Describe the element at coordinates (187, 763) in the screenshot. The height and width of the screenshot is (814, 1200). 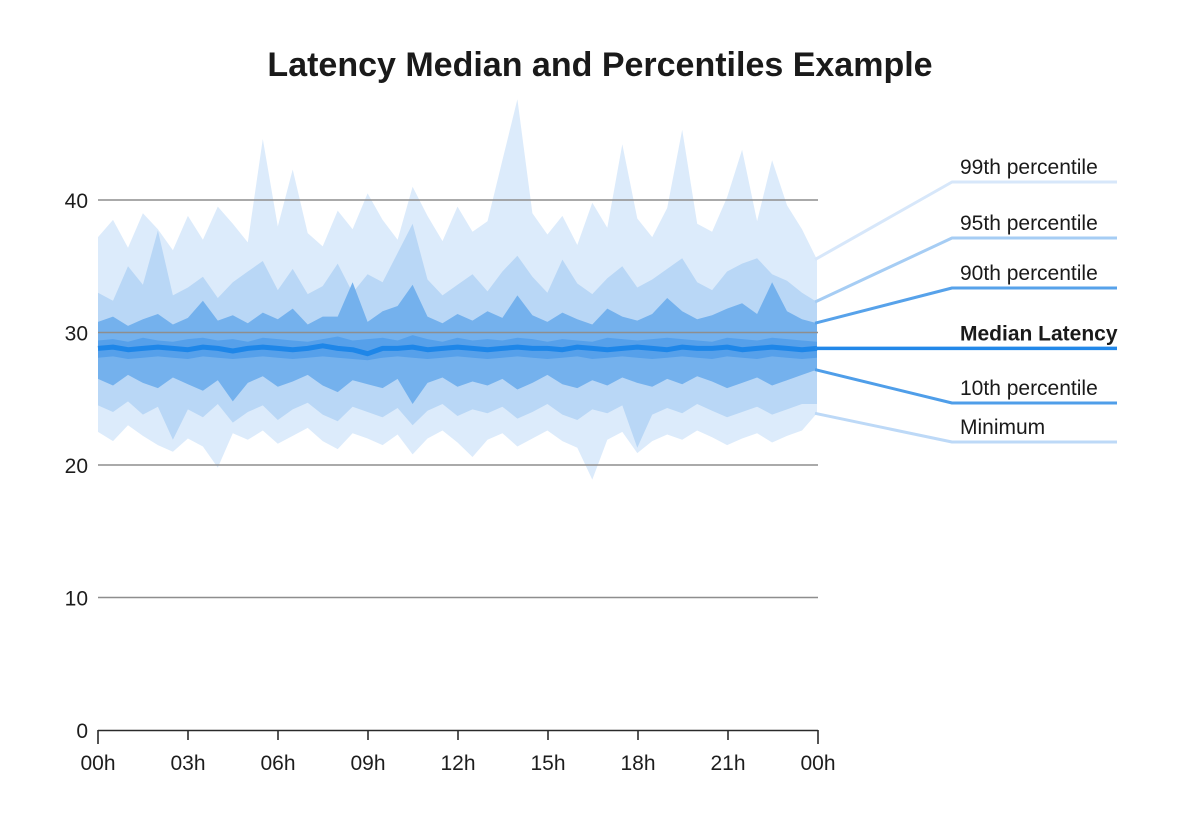
I see `x-tick-label-03h: 03h` at that location.